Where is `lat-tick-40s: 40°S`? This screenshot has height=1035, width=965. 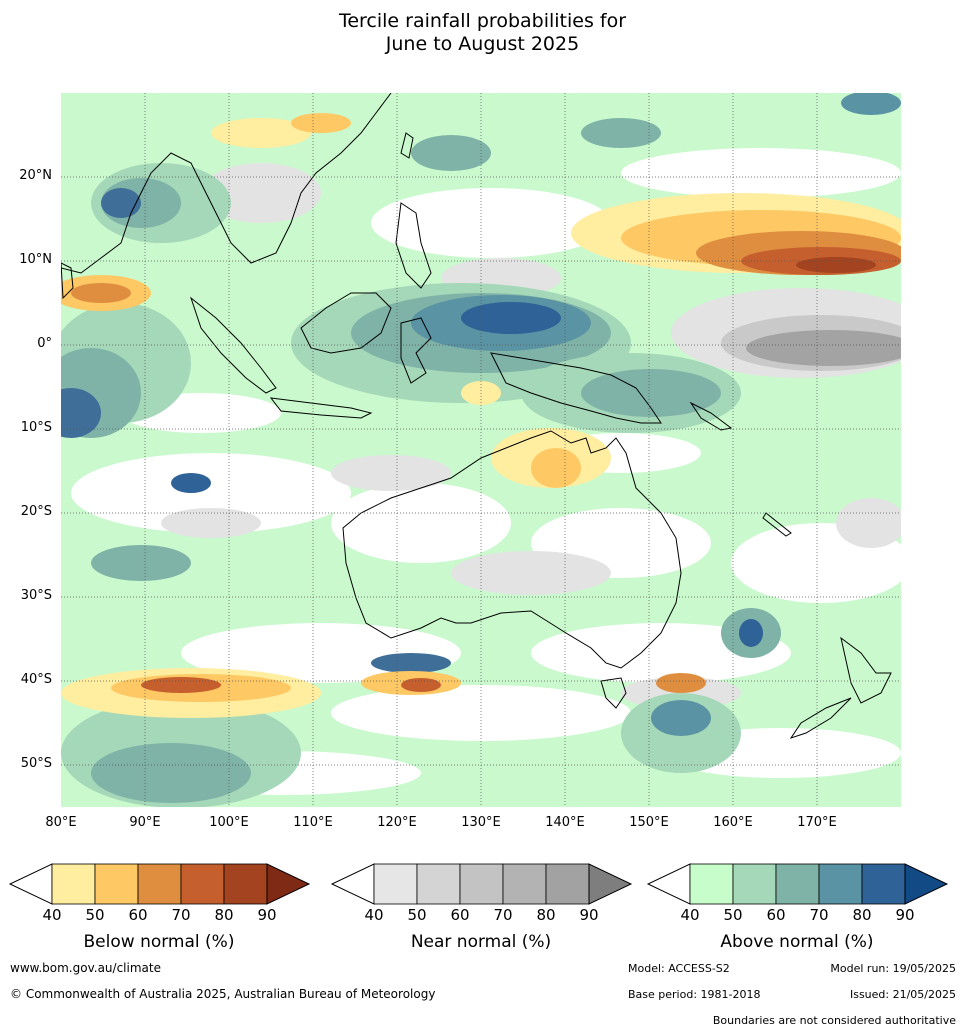
lat-tick-40s: 40°S is located at coordinates (36, 679).